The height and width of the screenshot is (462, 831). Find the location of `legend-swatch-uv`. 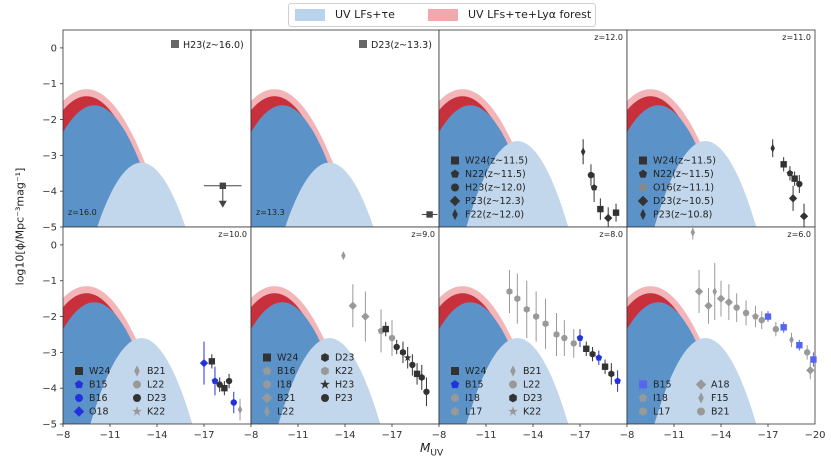

legend-swatch-uv is located at coordinates (310, 15).